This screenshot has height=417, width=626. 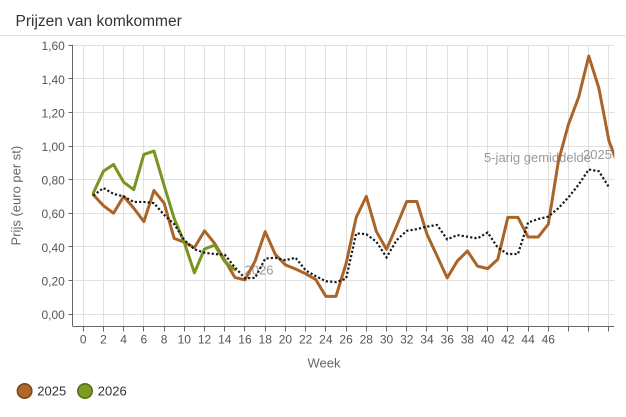 What do you see at coordinates (99, 21) in the screenshot?
I see `svg-text: Prijzen van komkommer` at bounding box center [99, 21].